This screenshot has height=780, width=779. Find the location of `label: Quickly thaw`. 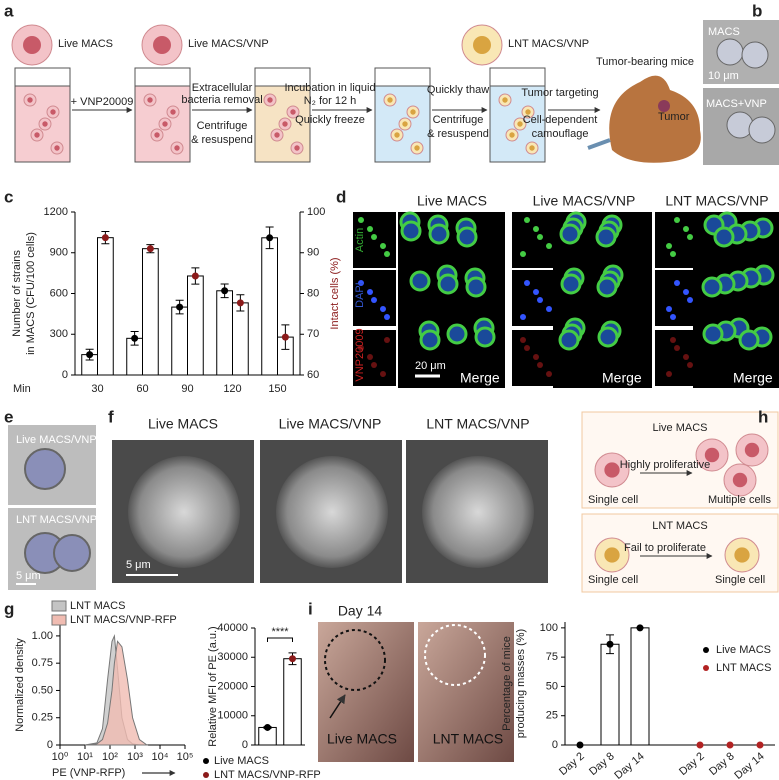

label: Quickly thaw is located at coordinates (458, 90).